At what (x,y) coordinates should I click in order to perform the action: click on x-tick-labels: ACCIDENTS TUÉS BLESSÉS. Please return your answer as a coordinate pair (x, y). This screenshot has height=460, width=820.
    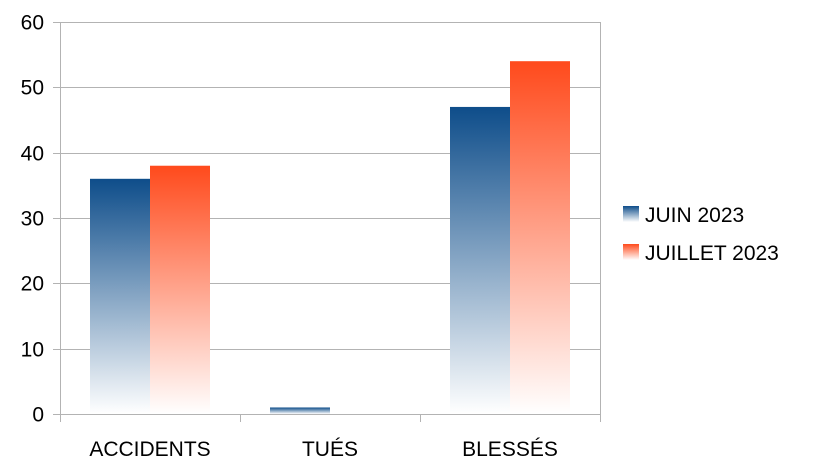
    Looking at the image, I should click on (323, 449).